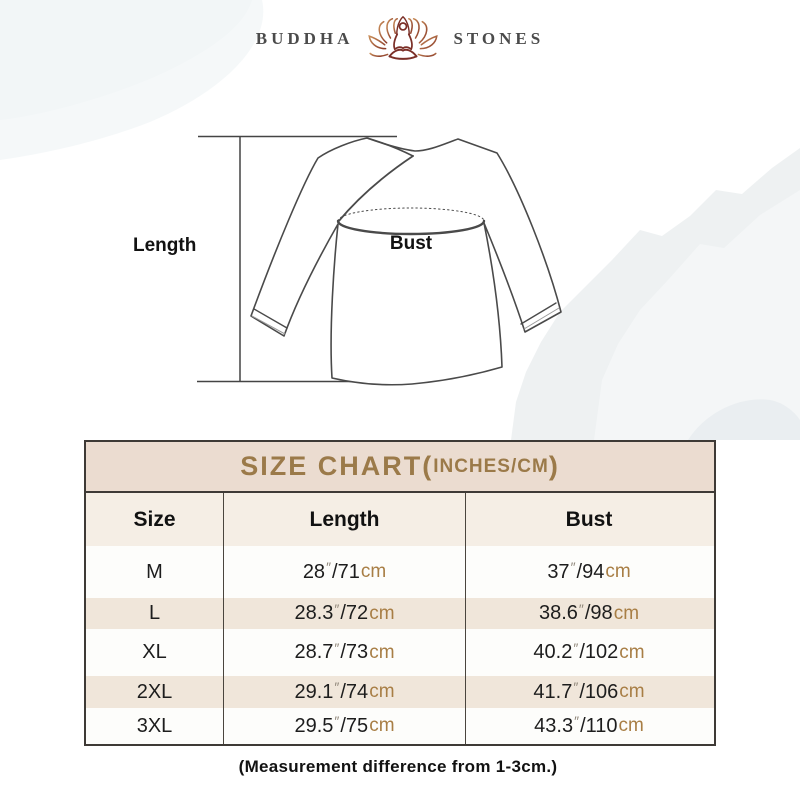 The image size is (800, 800). What do you see at coordinates (337, 466) in the screenshot?
I see `size-chart-title-main: SIZE CHART(` at bounding box center [337, 466].